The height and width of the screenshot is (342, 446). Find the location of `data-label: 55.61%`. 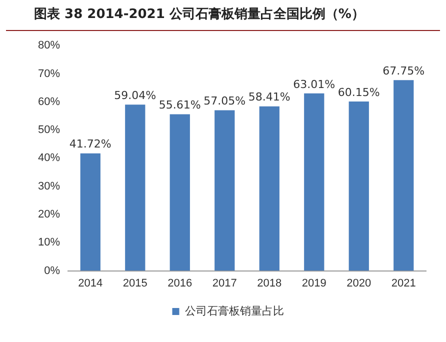

data-label: 55.61% is located at coordinates (179, 105).